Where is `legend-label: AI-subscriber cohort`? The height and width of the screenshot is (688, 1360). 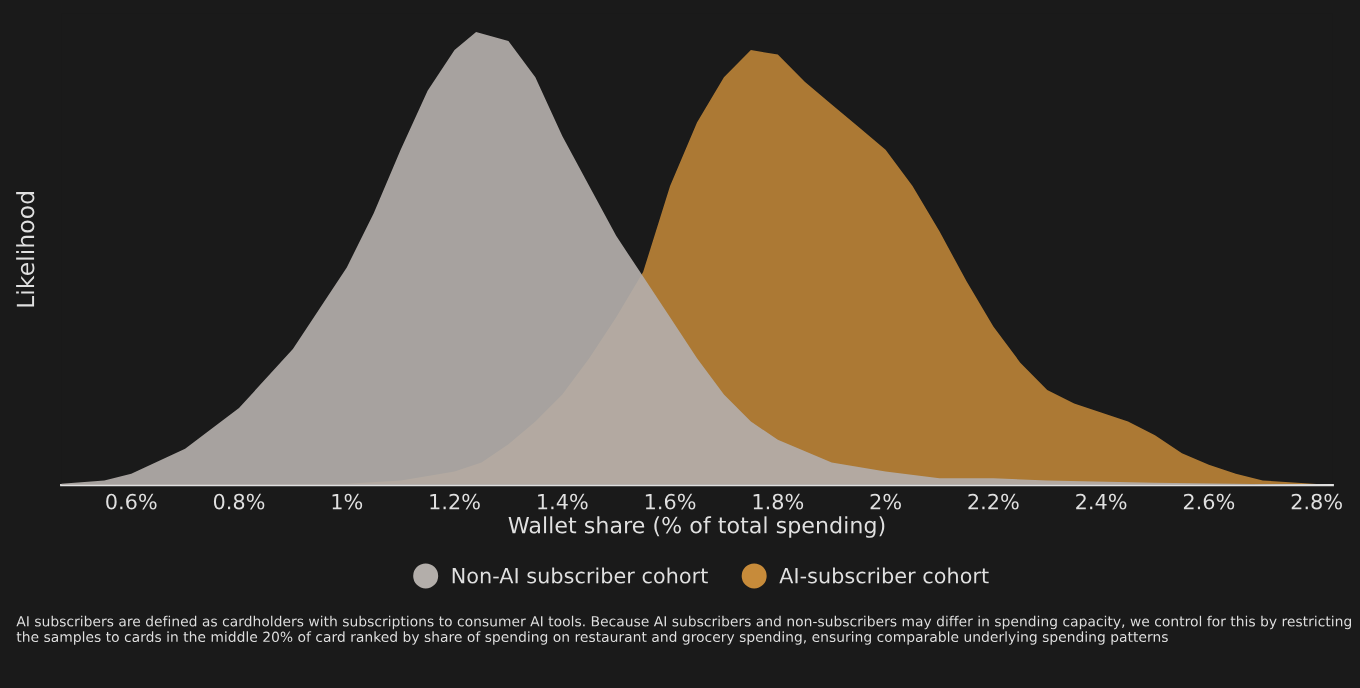 legend-label: AI-subscriber cohort is located at coordinates (884, 575).